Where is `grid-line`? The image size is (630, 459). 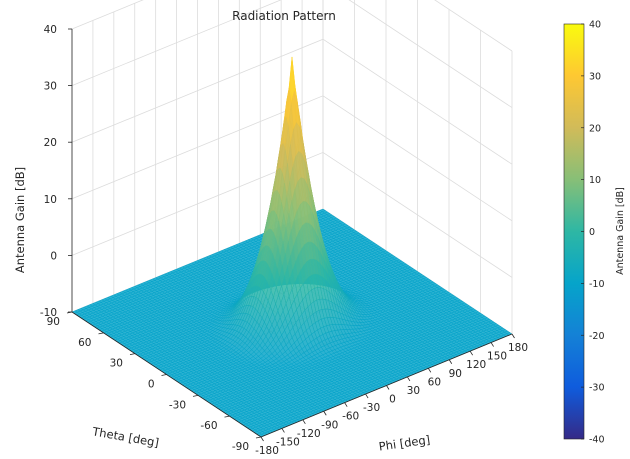
grid-line is located at coordinates (292, 26).